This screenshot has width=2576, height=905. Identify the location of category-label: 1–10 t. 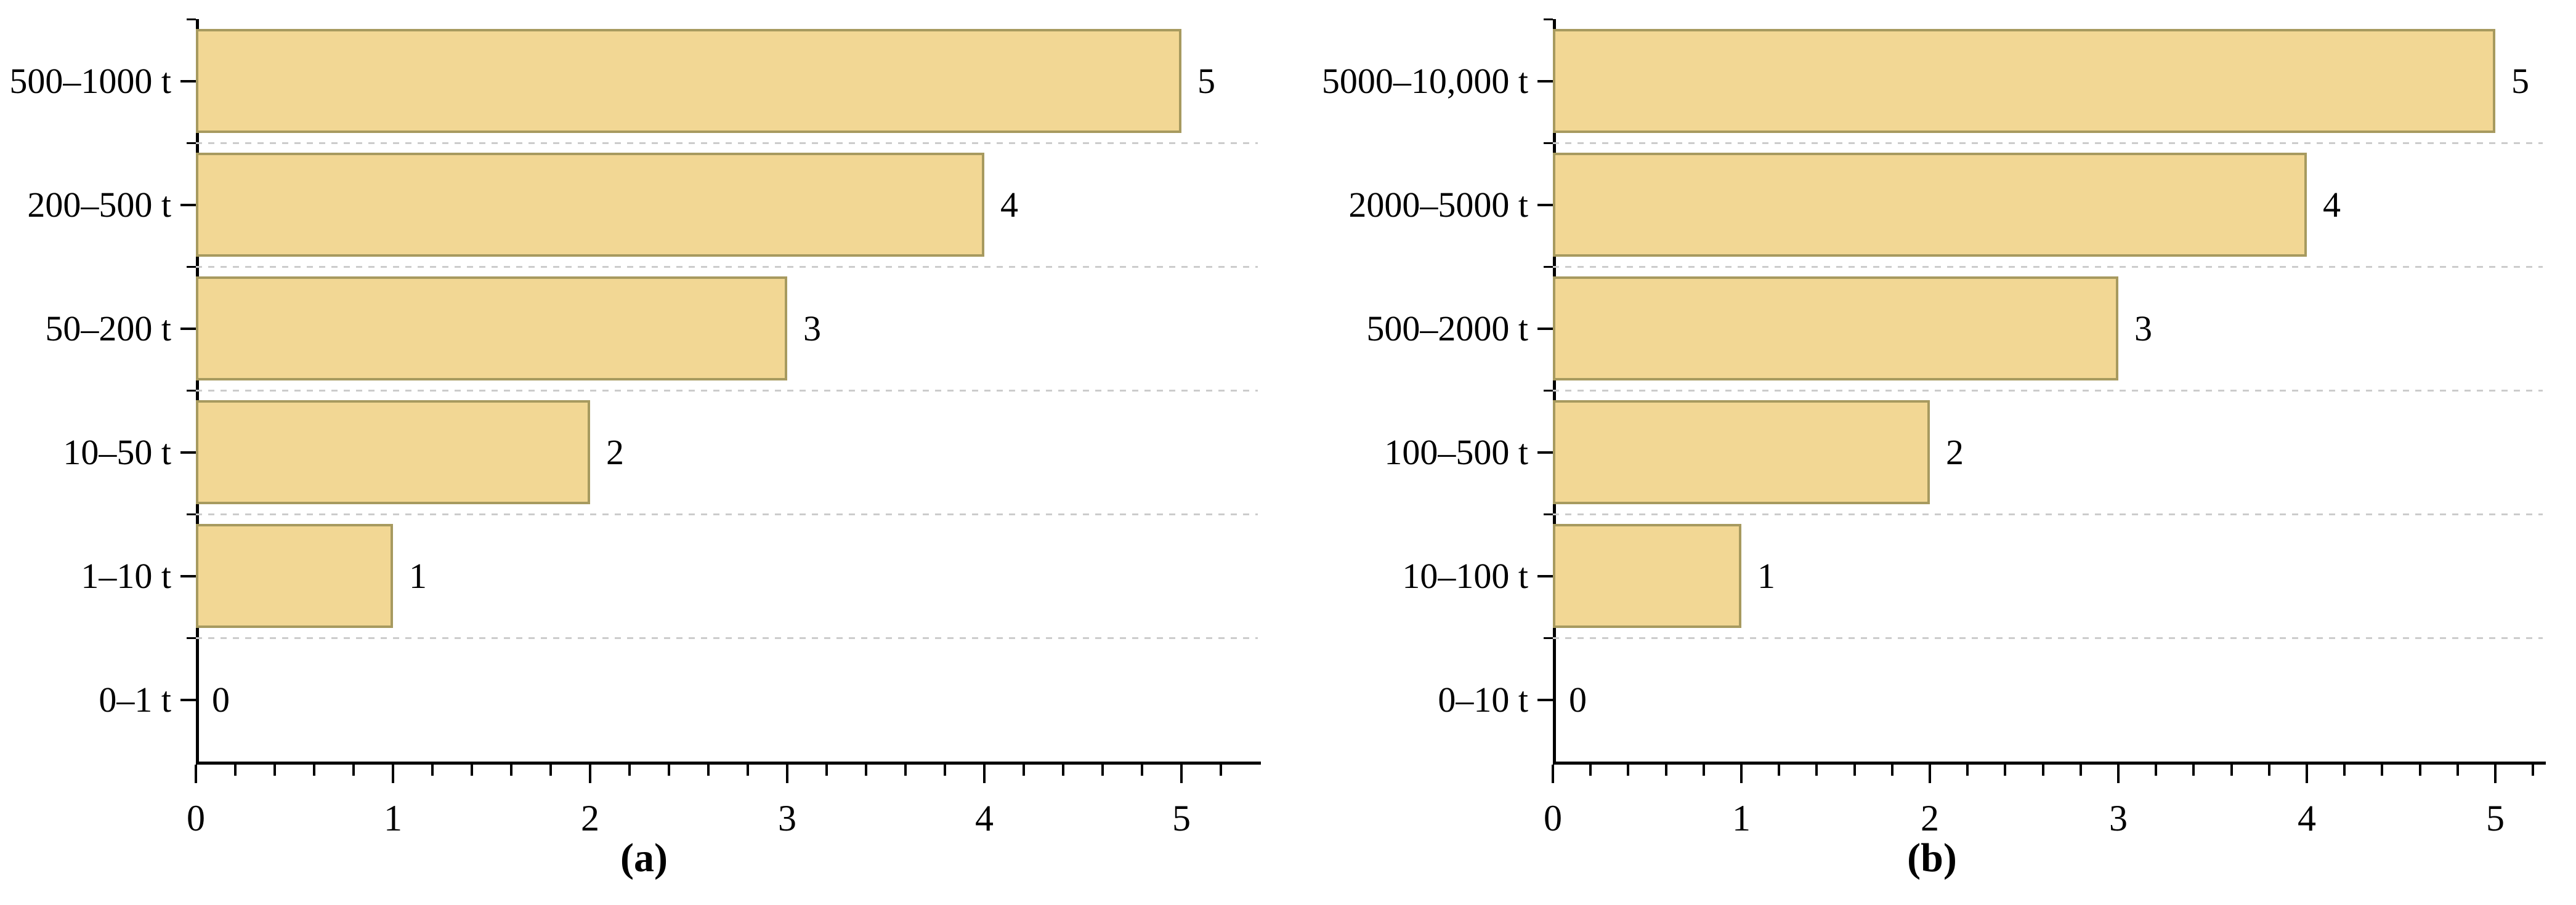
(126, 576).